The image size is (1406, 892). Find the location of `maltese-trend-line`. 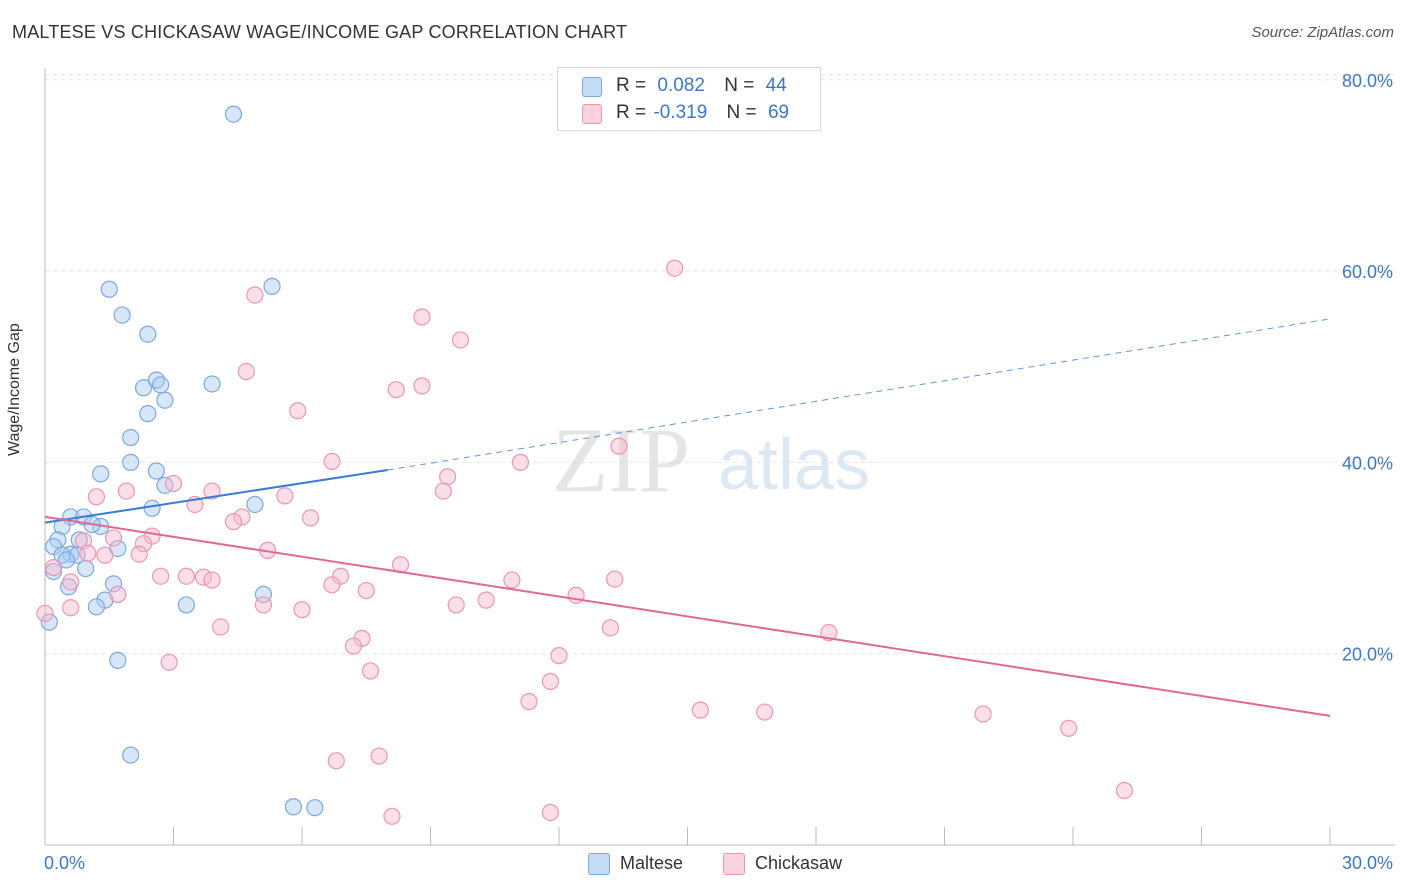

maltese-trend-line is located at coordinates (216, 496).